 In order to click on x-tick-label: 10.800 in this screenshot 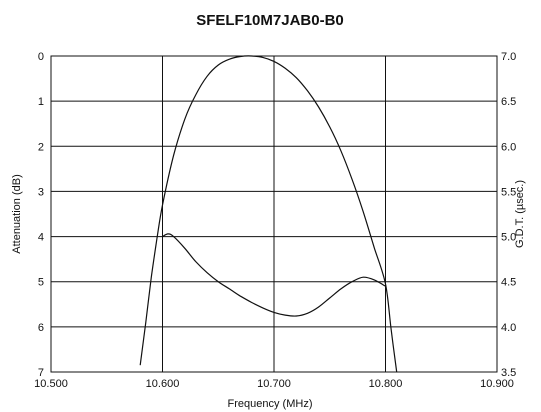, I will do `click(386, 384)`.